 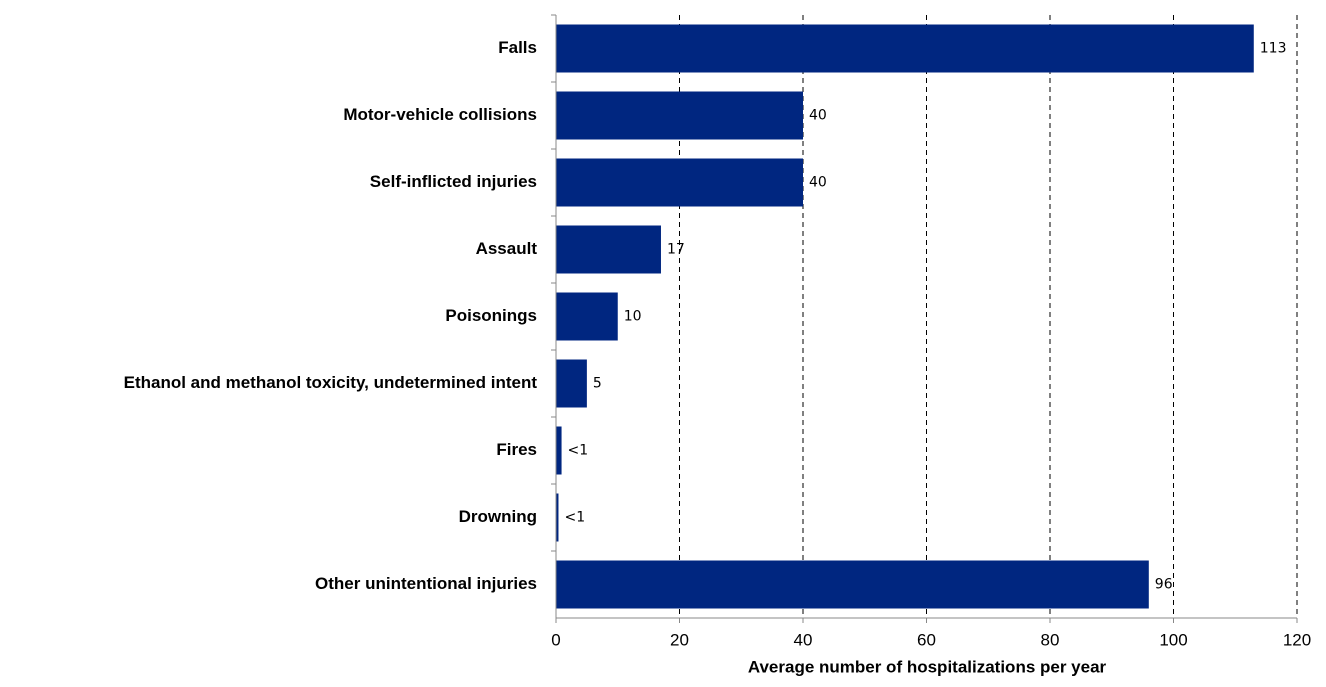 What do you see at coordinates (633, 317) in the screenshot?
I see `value-label: 10` at bounding box center [633, 317].